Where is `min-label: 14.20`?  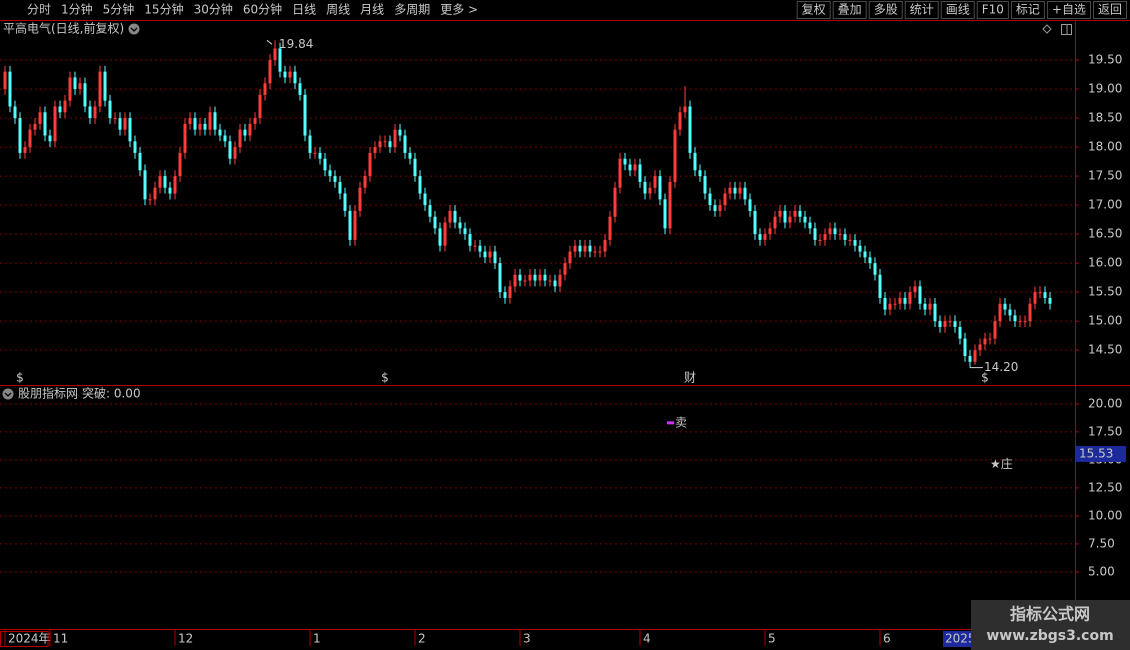
min-label: 14.20 is located at coordinates (1001, 367).